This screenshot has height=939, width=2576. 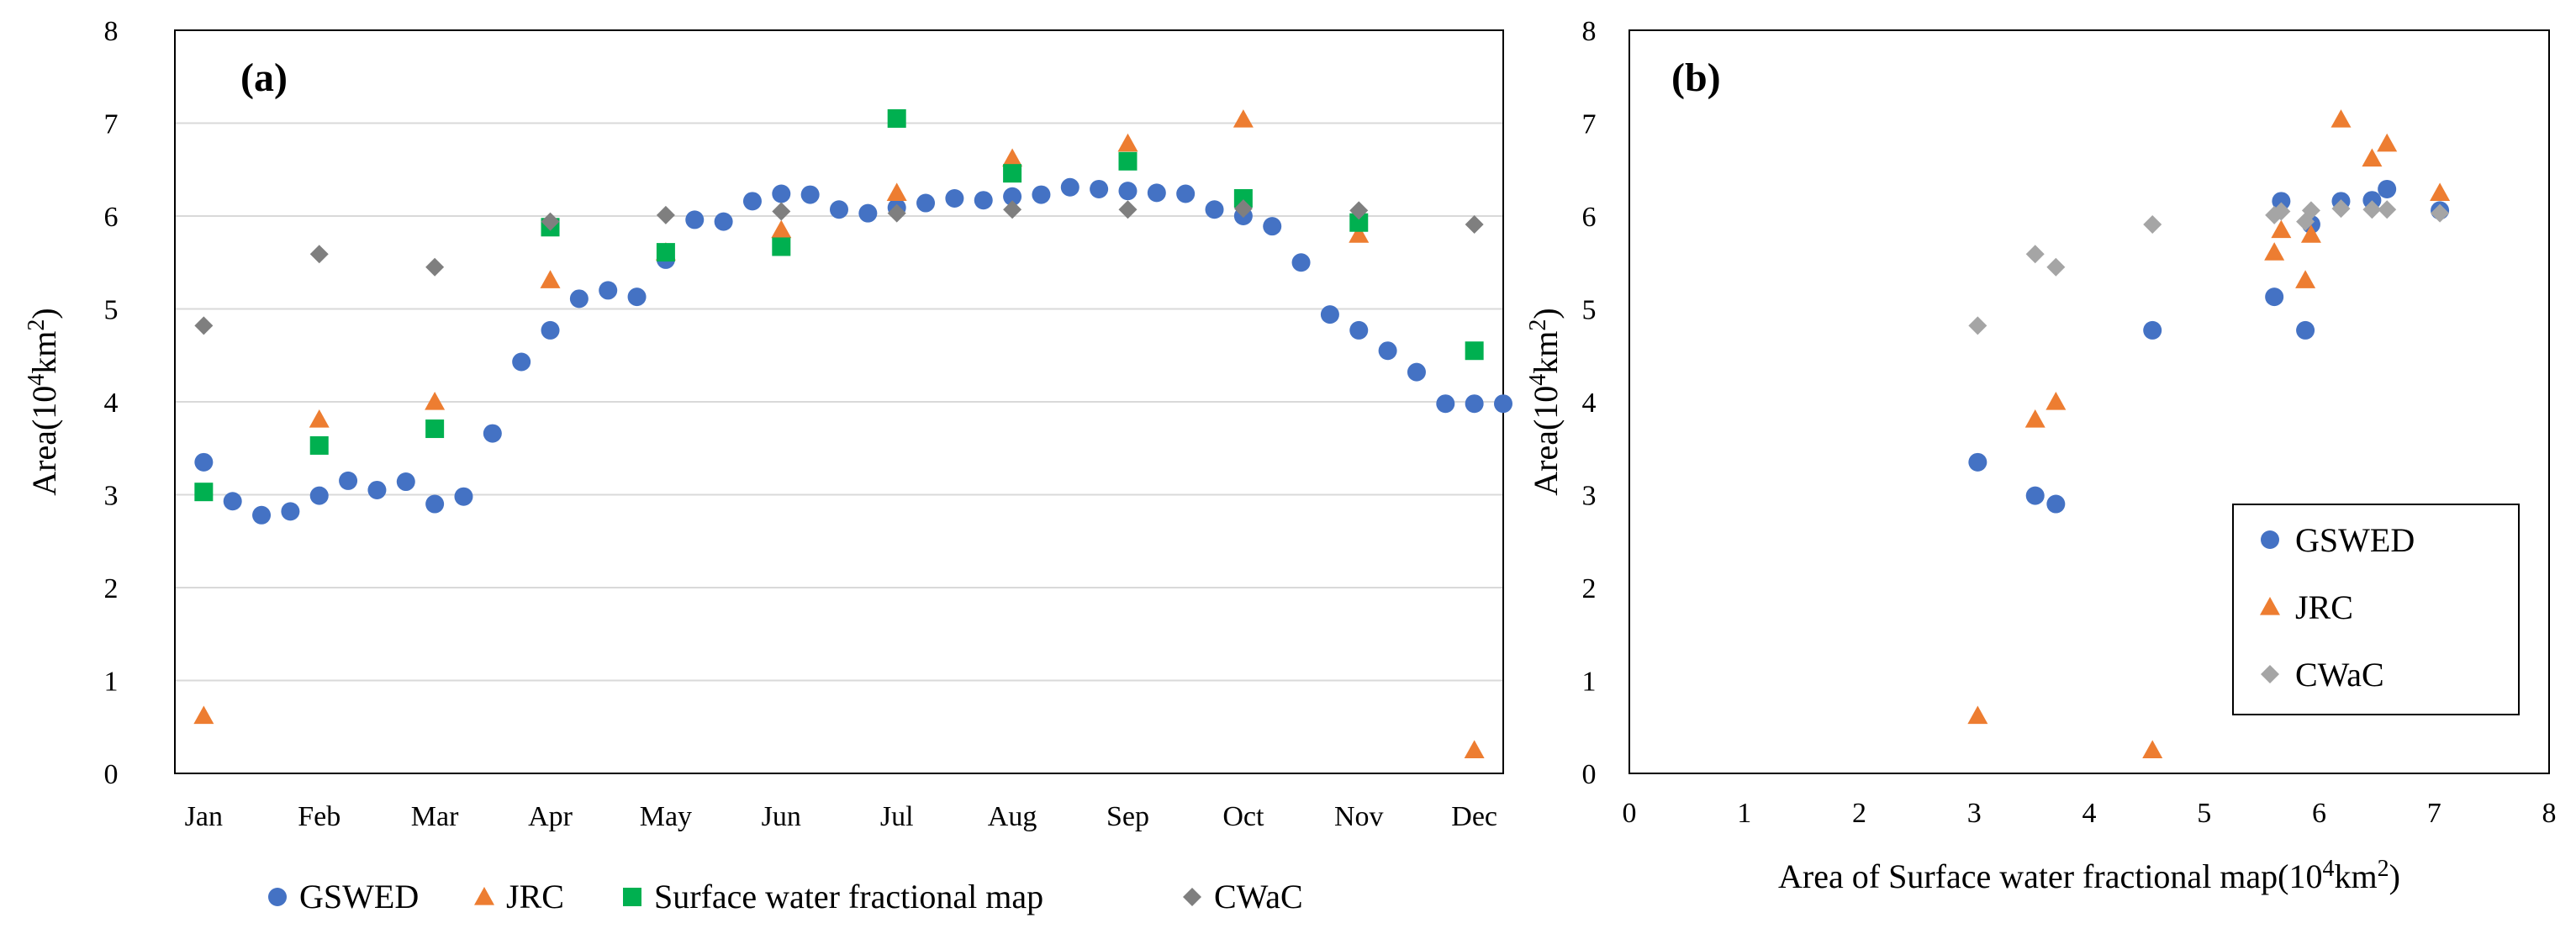 What do you see at coordinates (1546, 313) in the screenshot?
I see `panel-b-ylabel-close: )` at bounding box center [1546, 313].